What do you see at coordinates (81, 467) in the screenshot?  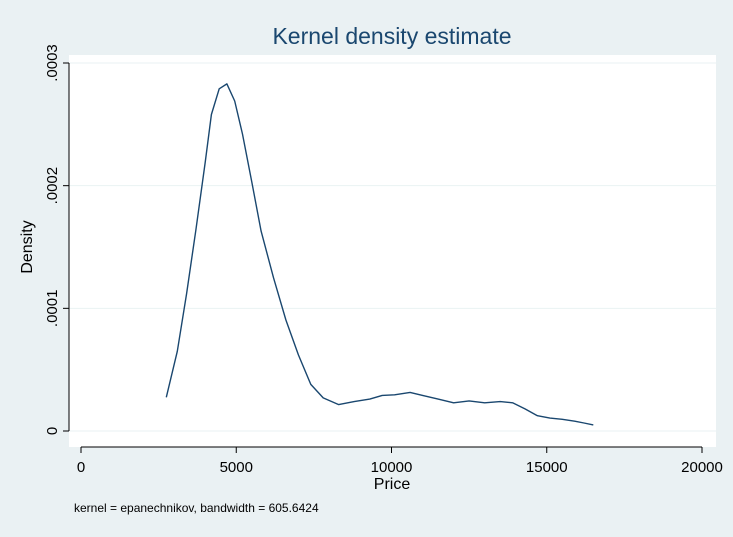 I see `x-tick-label: 0` at bounding box center [81, 467].